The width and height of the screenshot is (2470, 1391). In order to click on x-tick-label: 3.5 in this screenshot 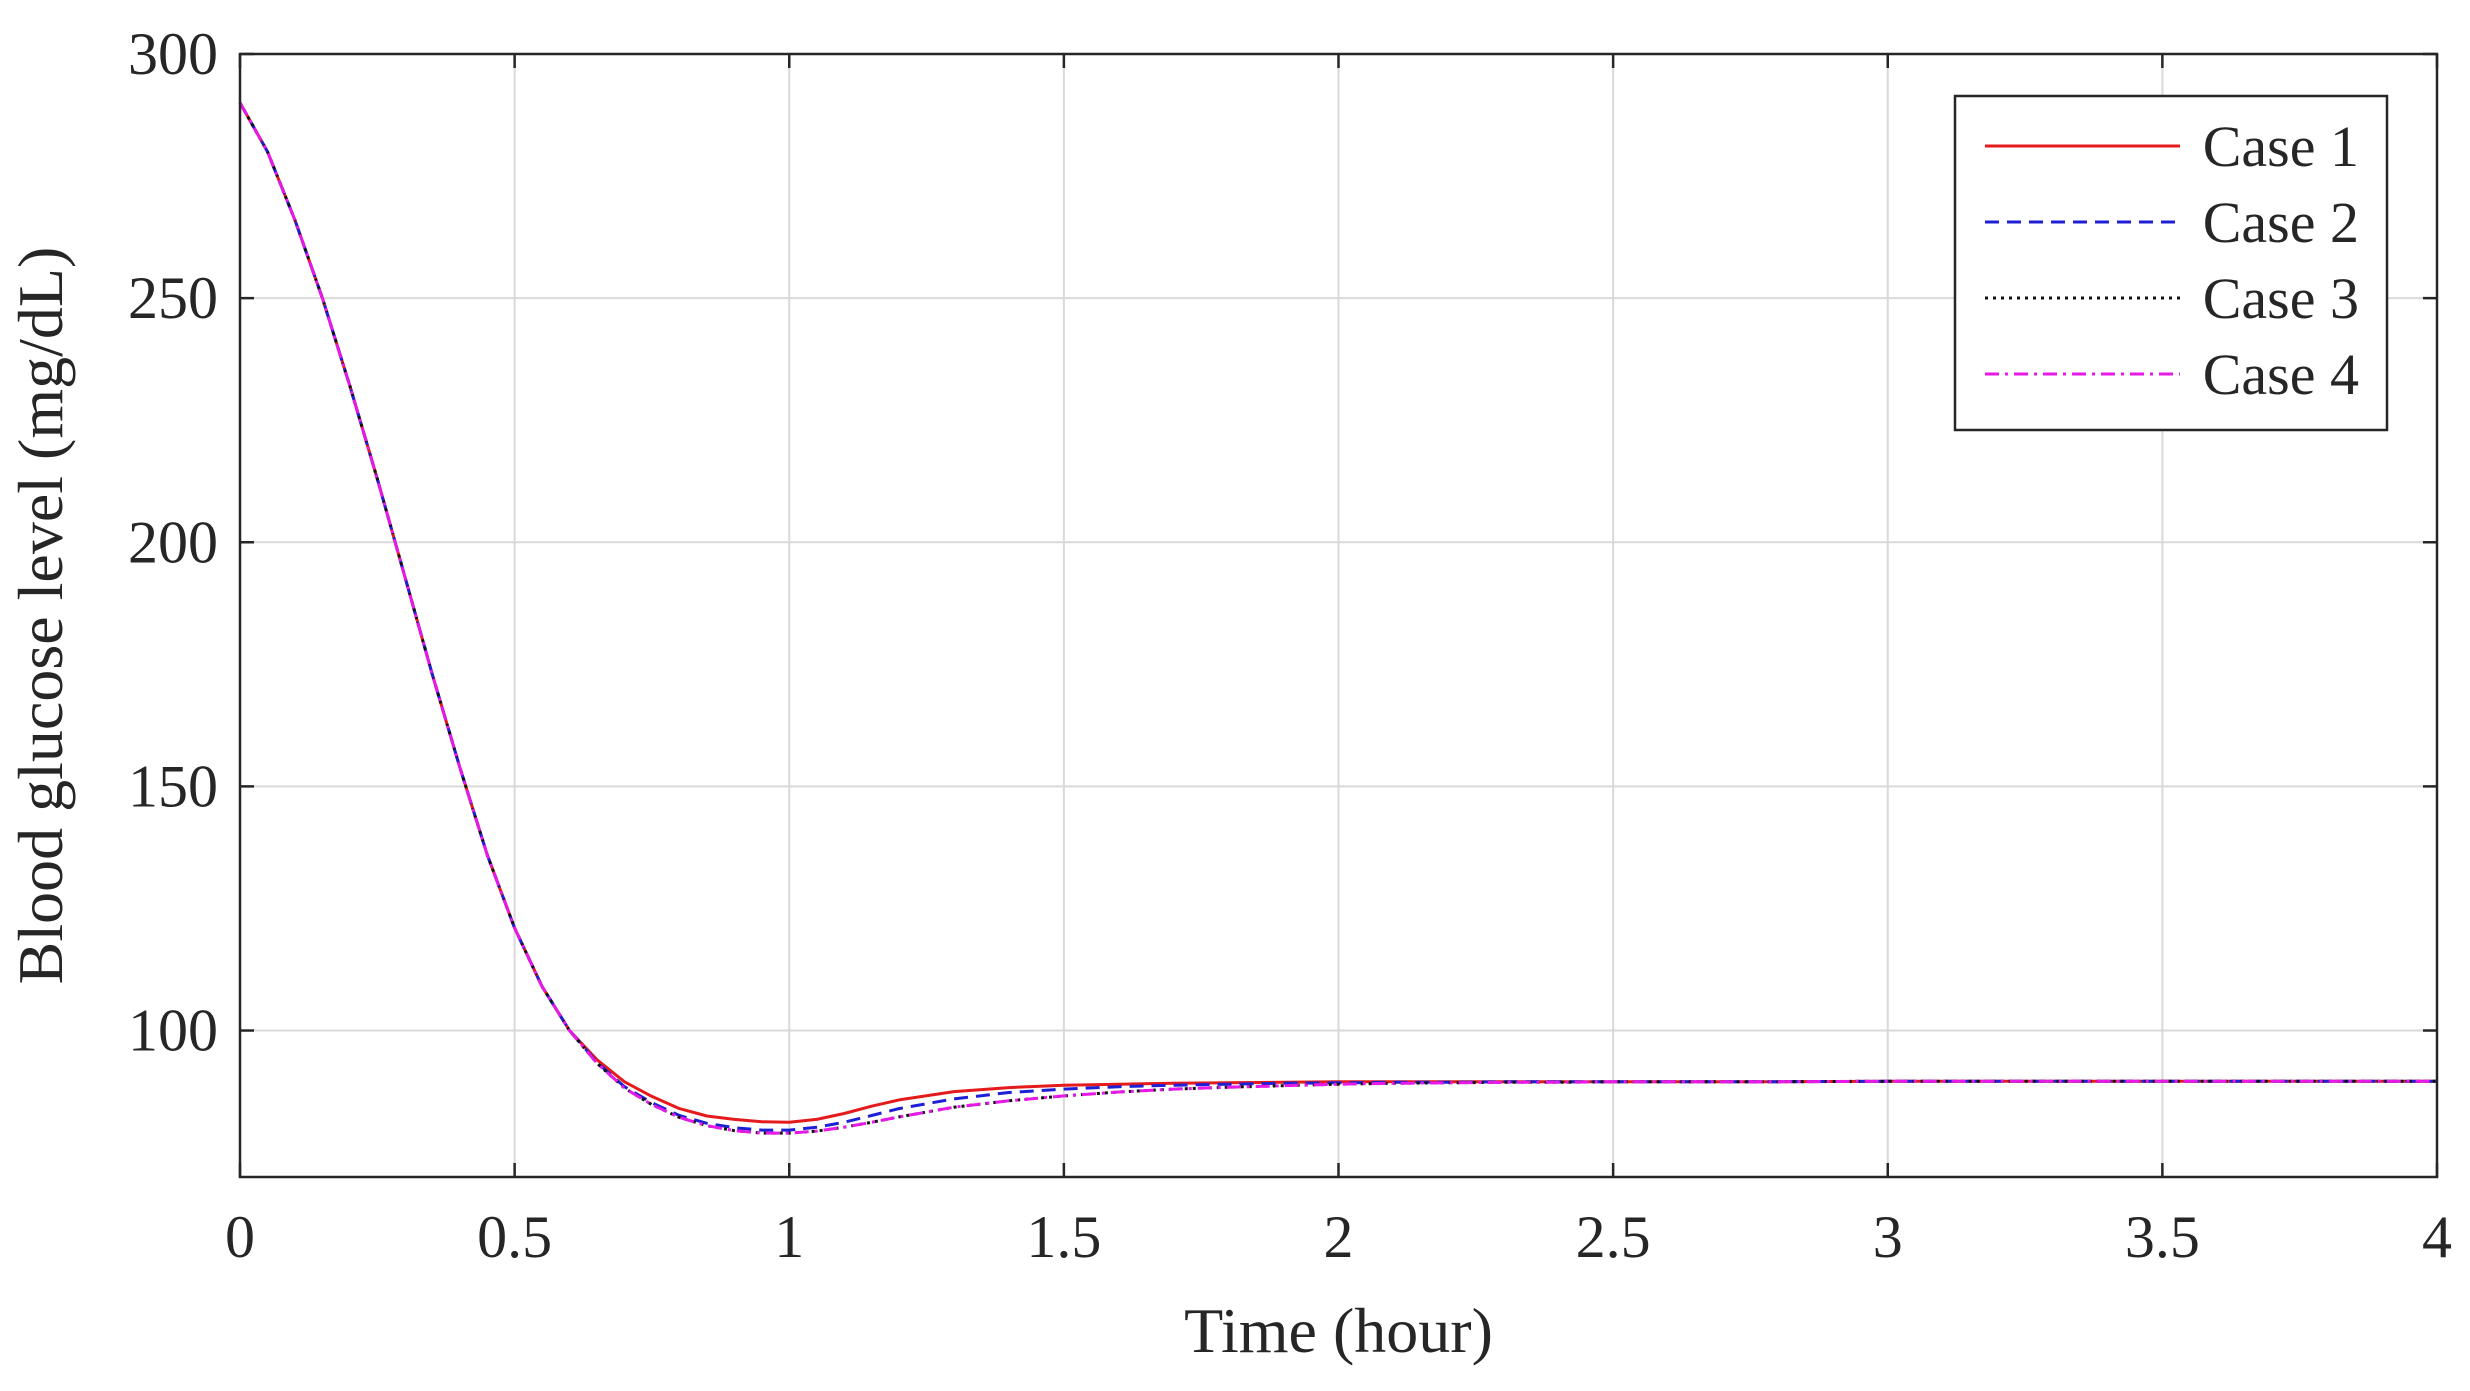, I will do `click(2162, 1237)`.